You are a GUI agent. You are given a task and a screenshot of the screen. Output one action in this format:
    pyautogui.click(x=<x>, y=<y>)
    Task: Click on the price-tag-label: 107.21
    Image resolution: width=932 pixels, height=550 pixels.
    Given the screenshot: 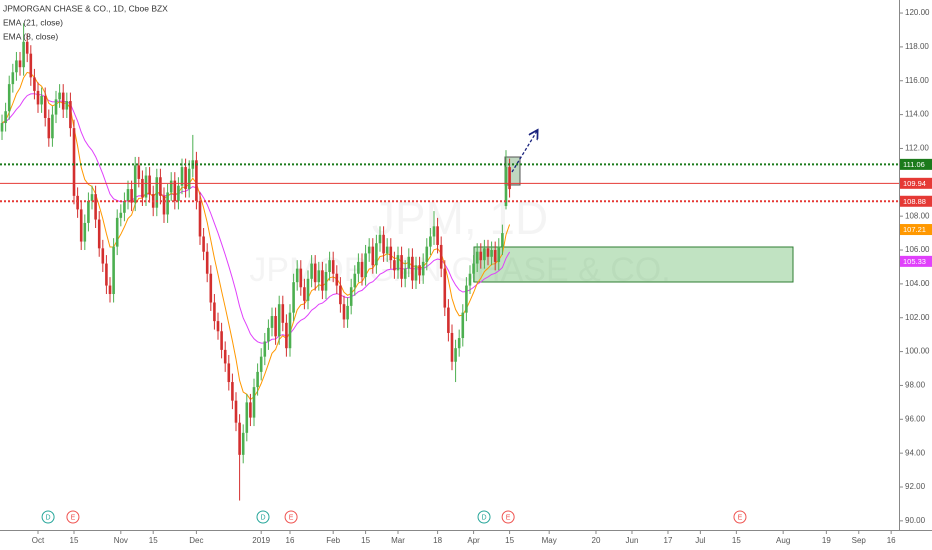 What is the action you would take?
    pyautogui.click(x=914, y=229)
    